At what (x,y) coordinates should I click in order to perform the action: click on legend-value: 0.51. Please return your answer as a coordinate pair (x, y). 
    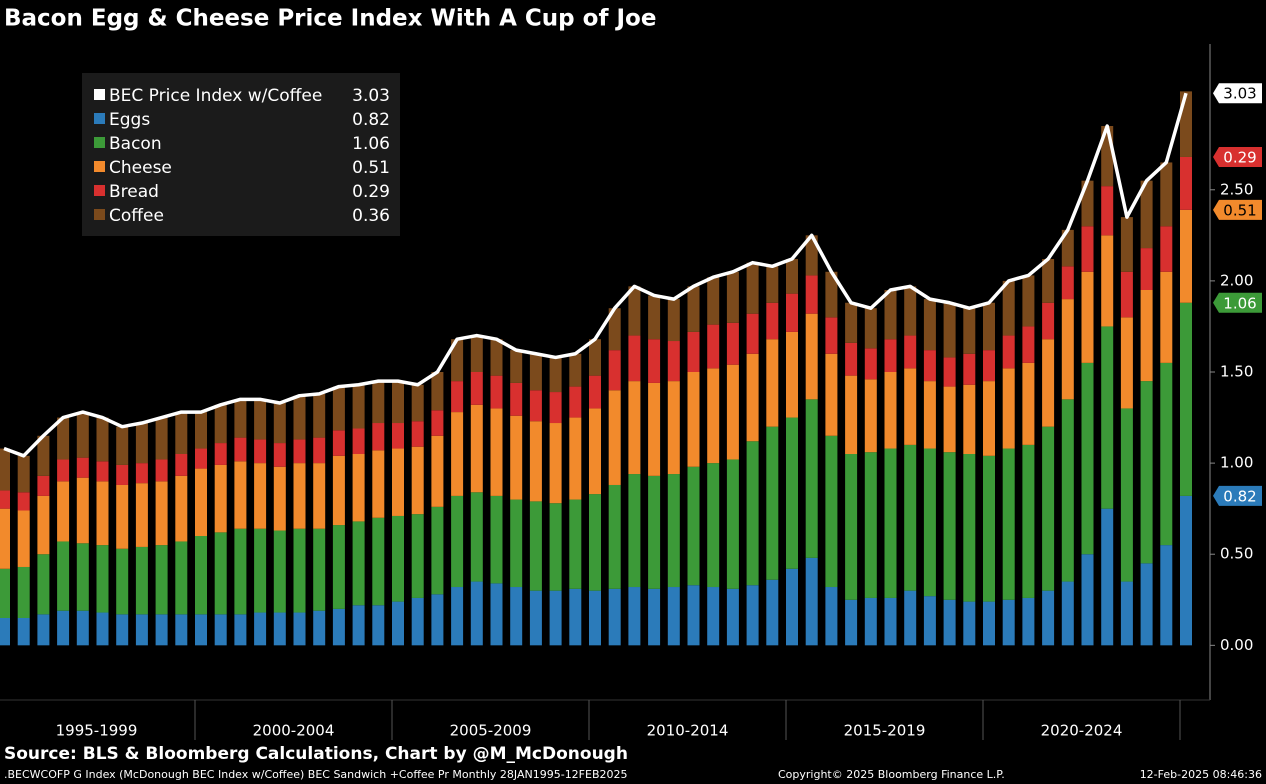
    Looking at the image, I should click on (371, 168).